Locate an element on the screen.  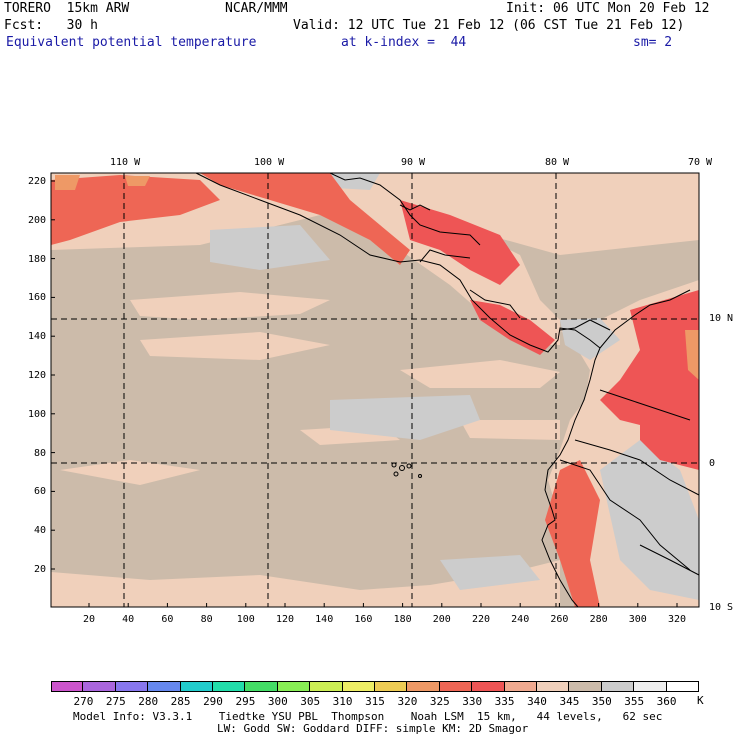
y-tick-label: 40 is located at coordinates (39, 531).